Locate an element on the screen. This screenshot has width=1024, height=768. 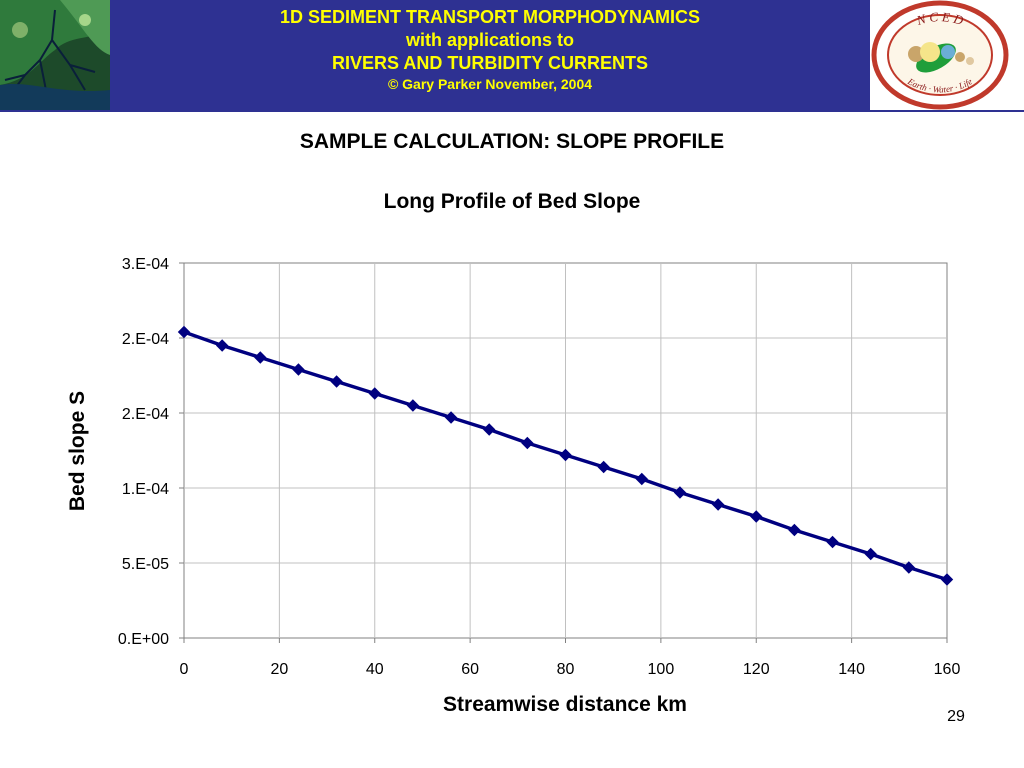
x-tick-label: 120 is located at coordinates (756, 669).